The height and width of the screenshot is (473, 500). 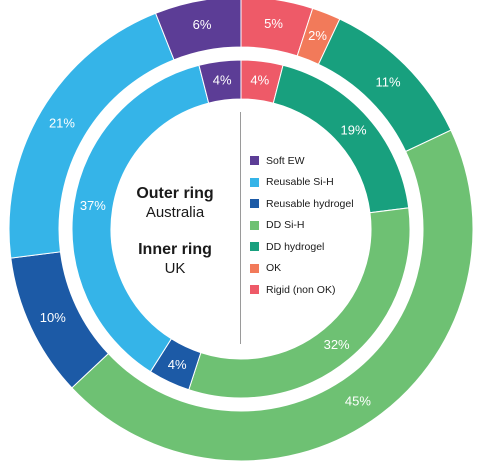 I want to click on outer-ring-slice-soft-ew, so click(x=198, y=30).